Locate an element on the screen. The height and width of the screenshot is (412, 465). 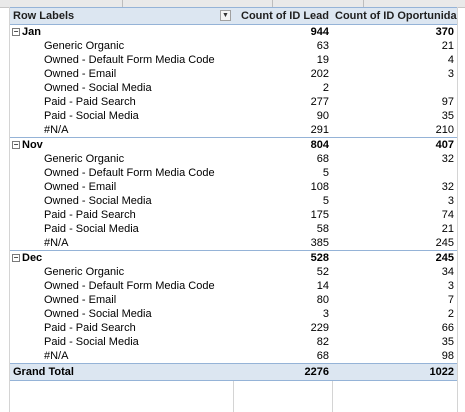
dropdown-filter-icon: ▼ is located at coordinates (225, 15).